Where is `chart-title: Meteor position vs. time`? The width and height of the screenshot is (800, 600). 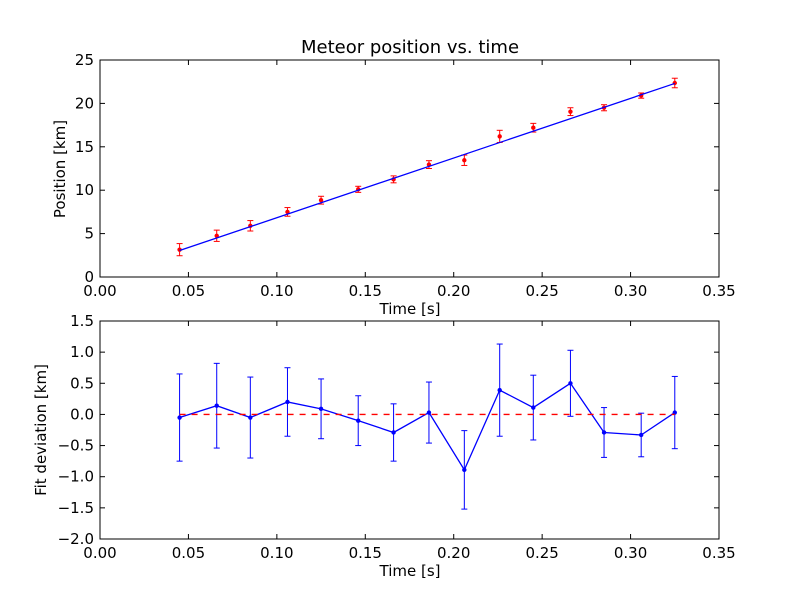 chart-title: Meteor position vs. time is located at coordinates (410, 47).